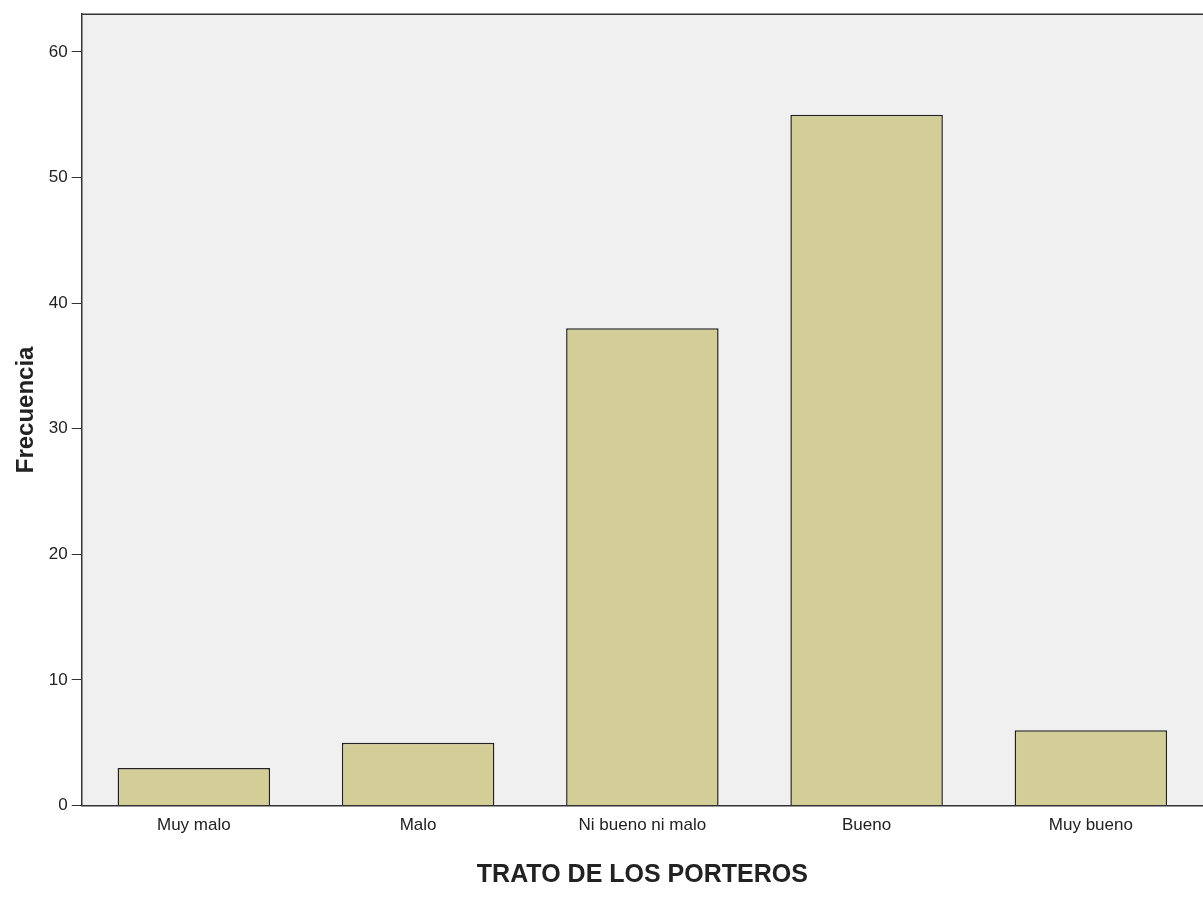  Describe the element at coordinates (193, 825) in the screenshot. I see `x-tick-label: Muy malo` at that location.